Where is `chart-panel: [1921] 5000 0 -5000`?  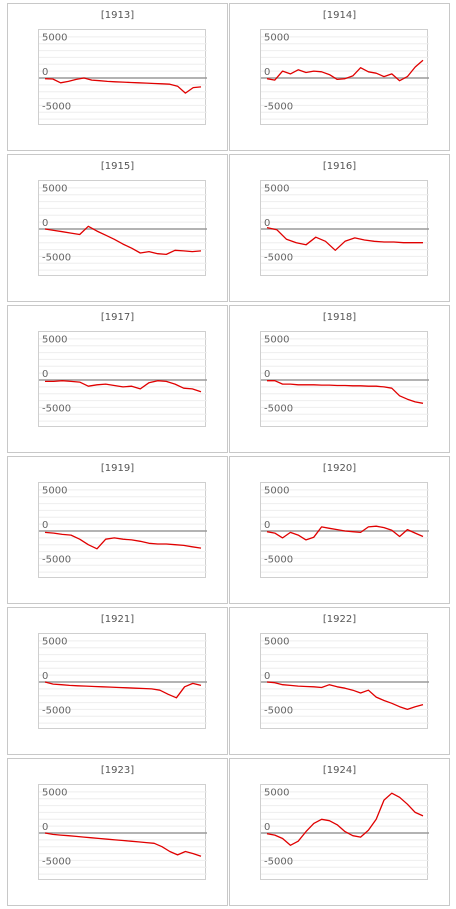 chart-panel: [1921] 5000 0 -5000 is located at coordinates (117, 681).